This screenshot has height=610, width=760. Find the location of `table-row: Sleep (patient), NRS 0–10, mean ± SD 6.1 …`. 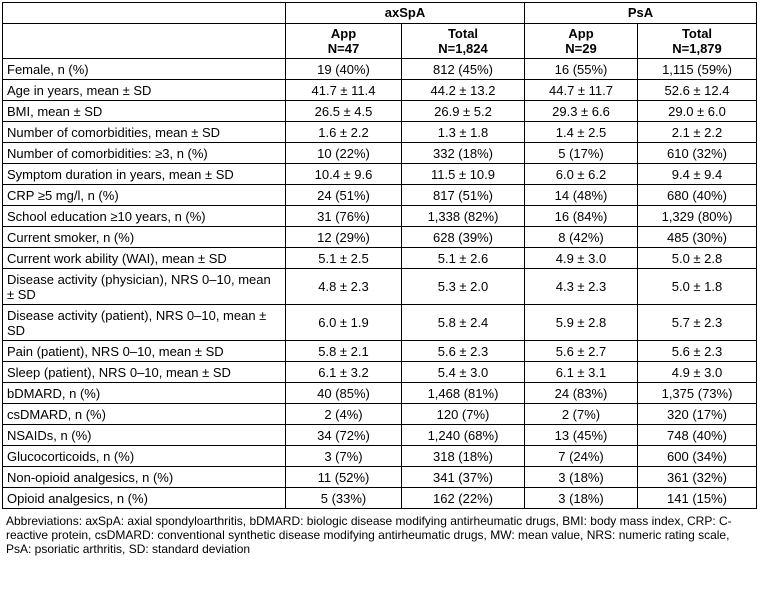

table-row: Sleep (patient), NRS 0–10, mean ± SD 6.1 … is located at coordinates (380, 372).